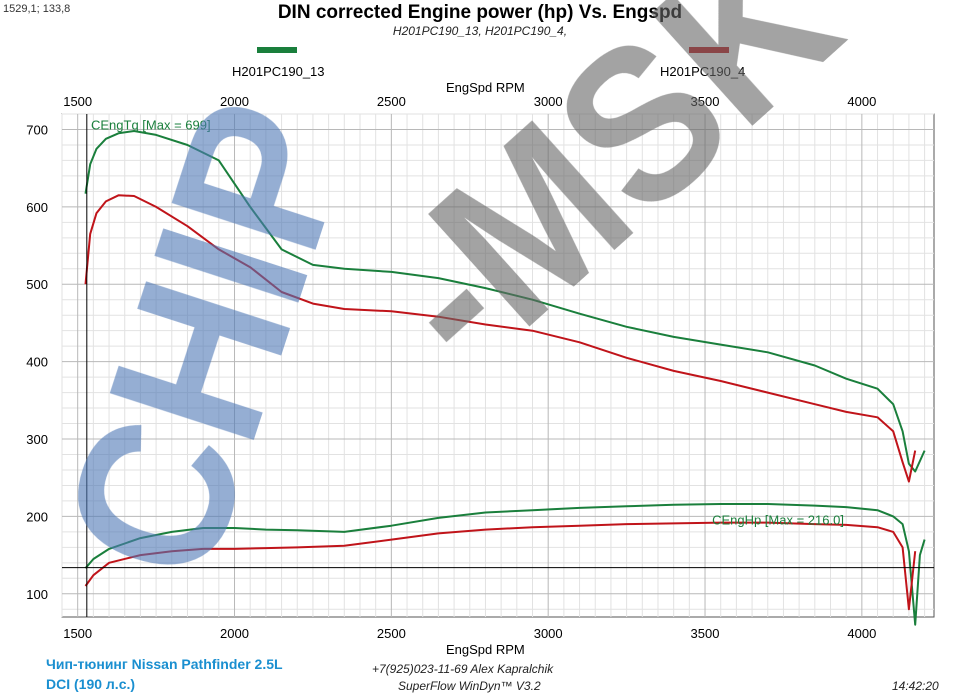  Describe the element at coordinates (37, 129) in the screenshot. I see `y-tick-label: 700` at that location.